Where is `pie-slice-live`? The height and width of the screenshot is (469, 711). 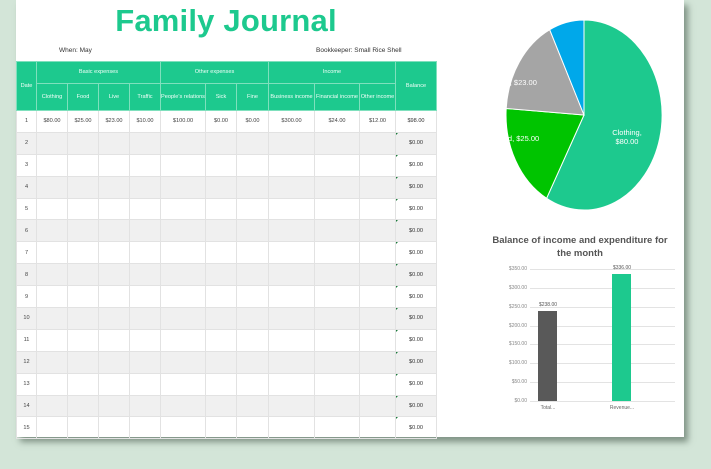 pie-slice-live is located at coordinates (545, 72).